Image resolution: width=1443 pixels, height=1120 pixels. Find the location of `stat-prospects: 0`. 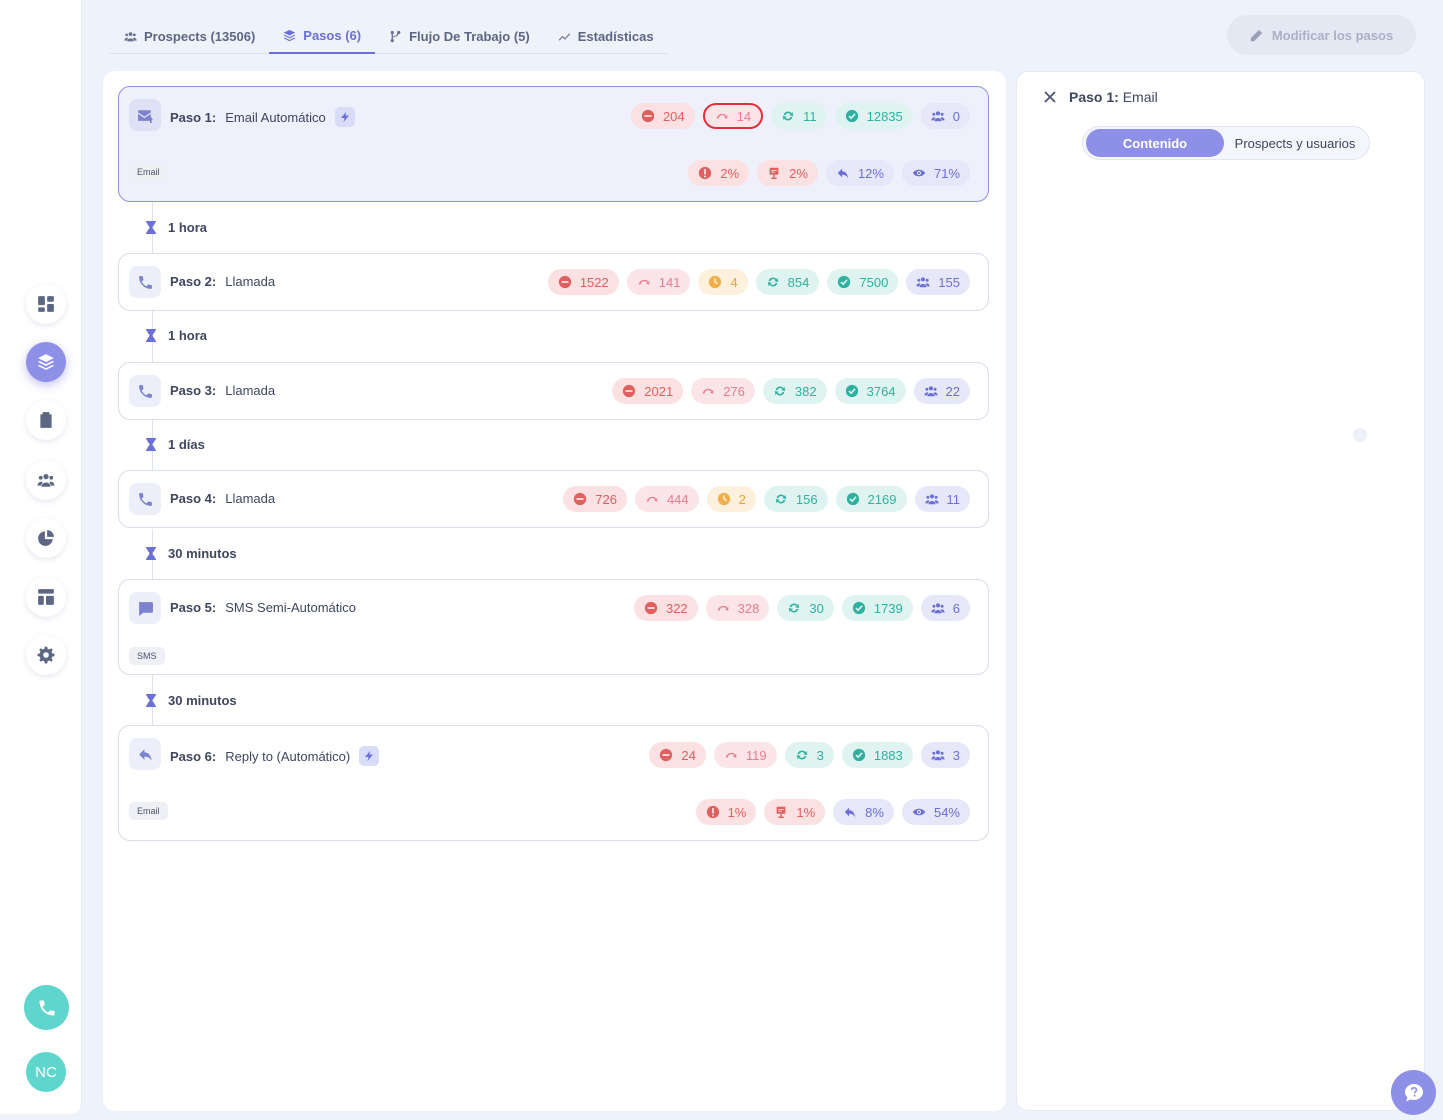

stat-prospects: 0 is located at coordinates (945, 116).